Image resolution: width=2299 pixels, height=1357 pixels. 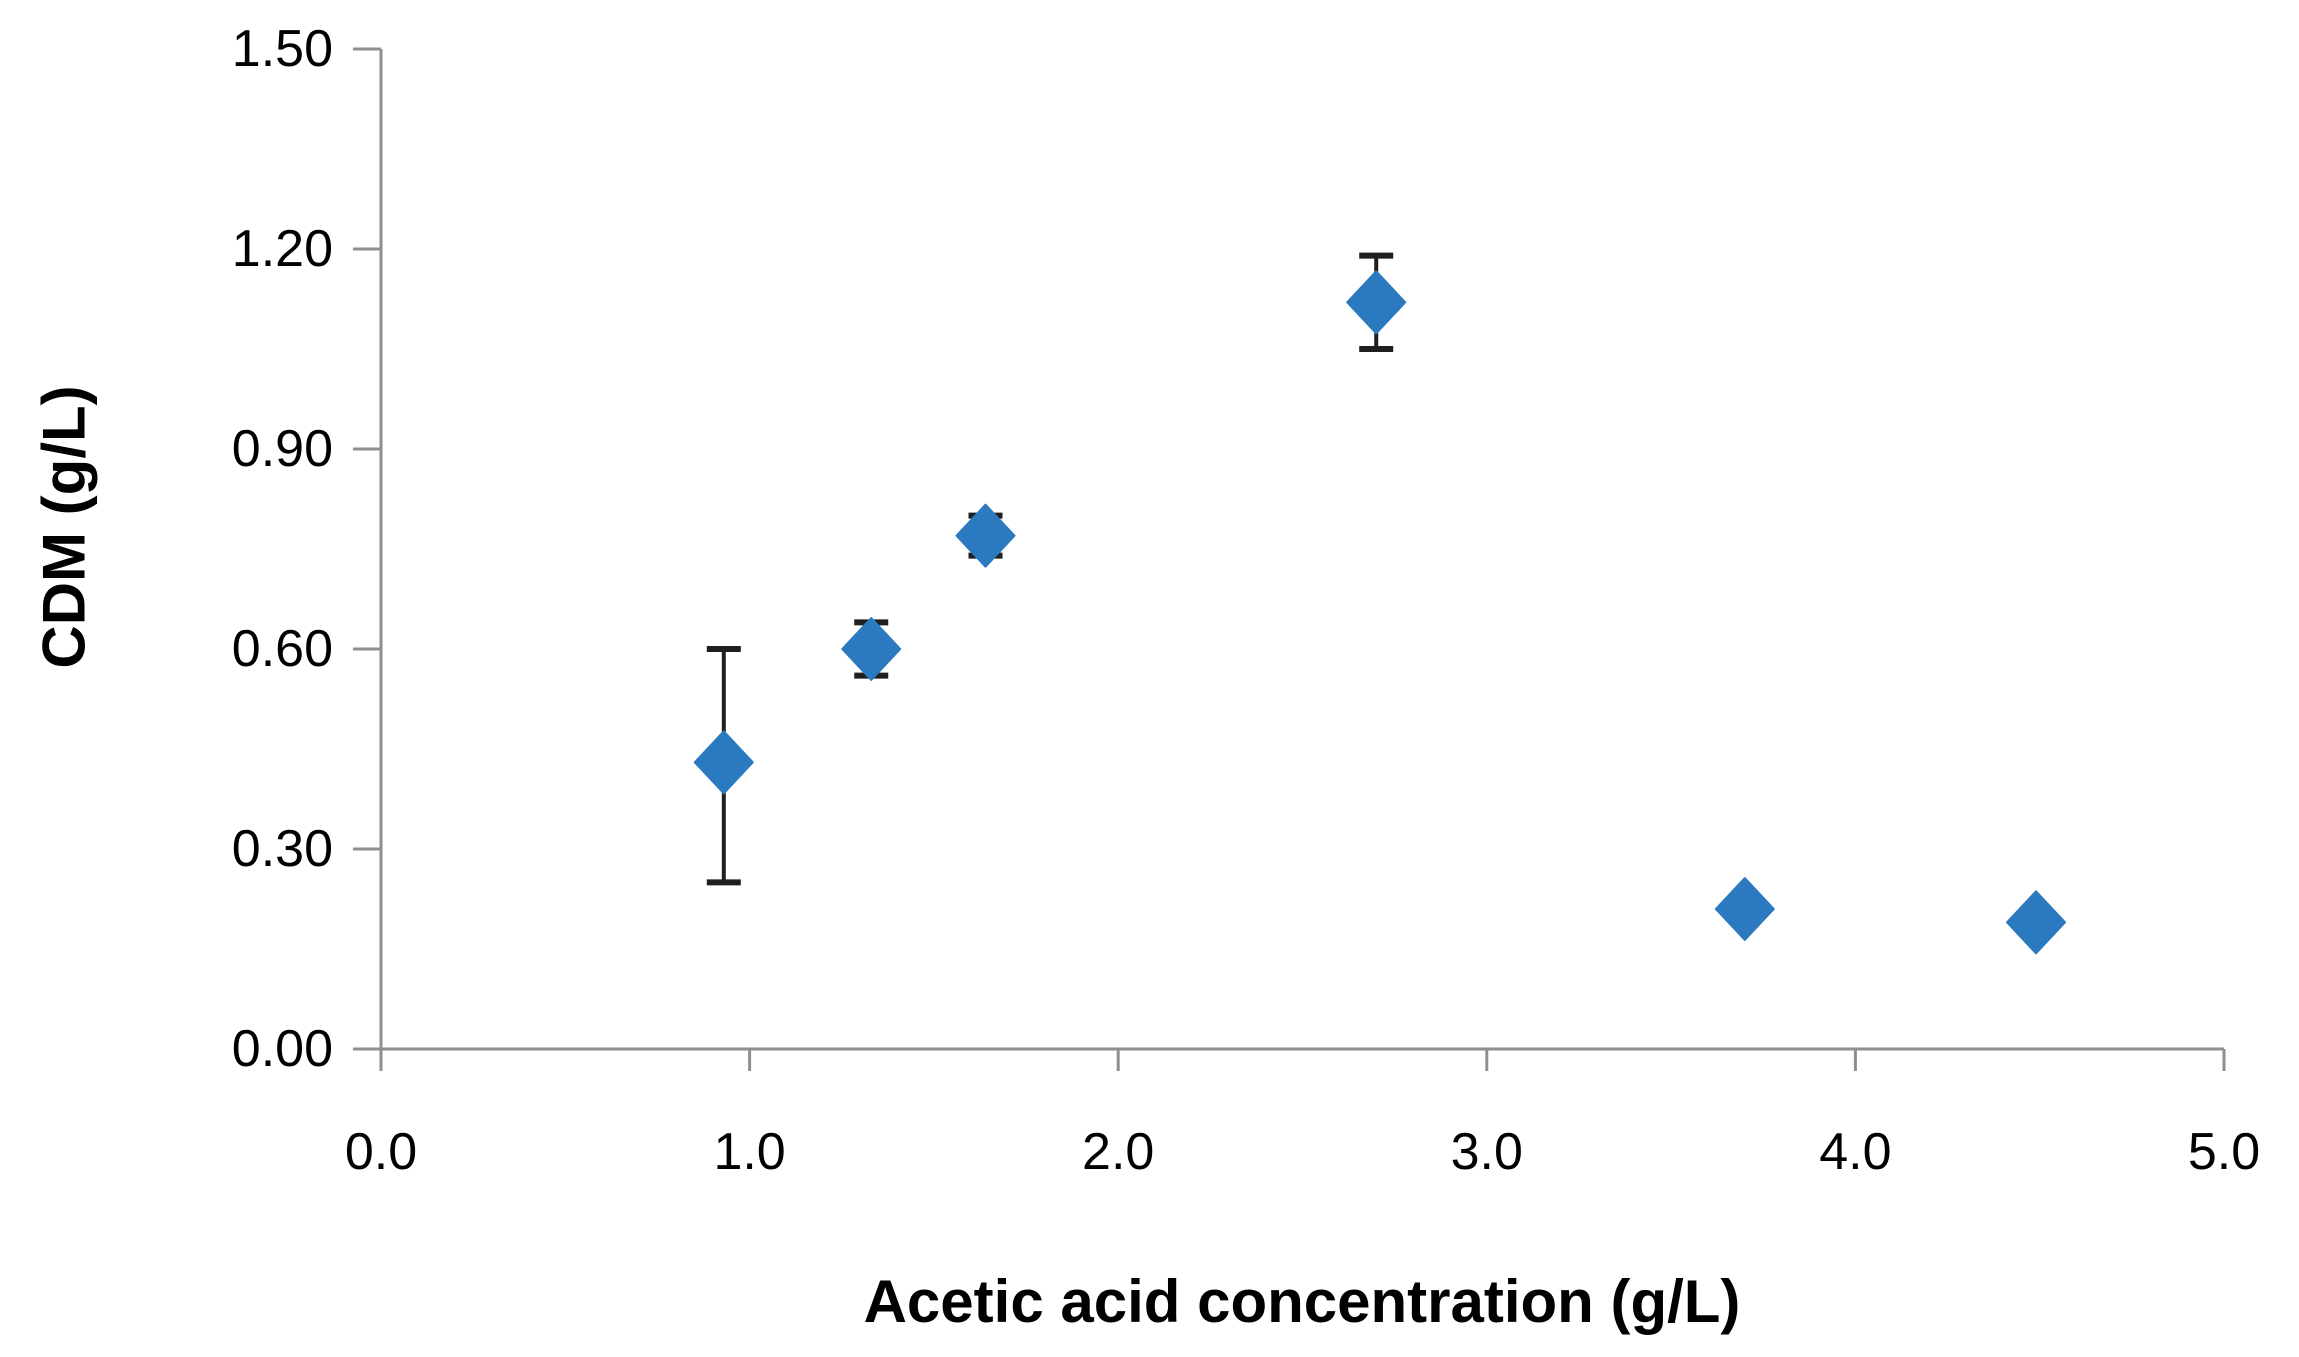 I want to click on y-axis-title: CDM (g/L), so click(x=64, y=526).